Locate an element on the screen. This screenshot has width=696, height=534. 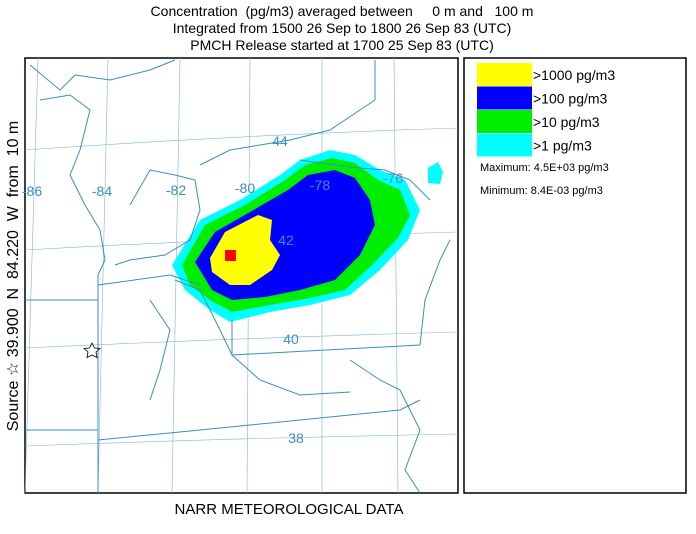
lon-label: -82 is located at coordinates (176, 190).